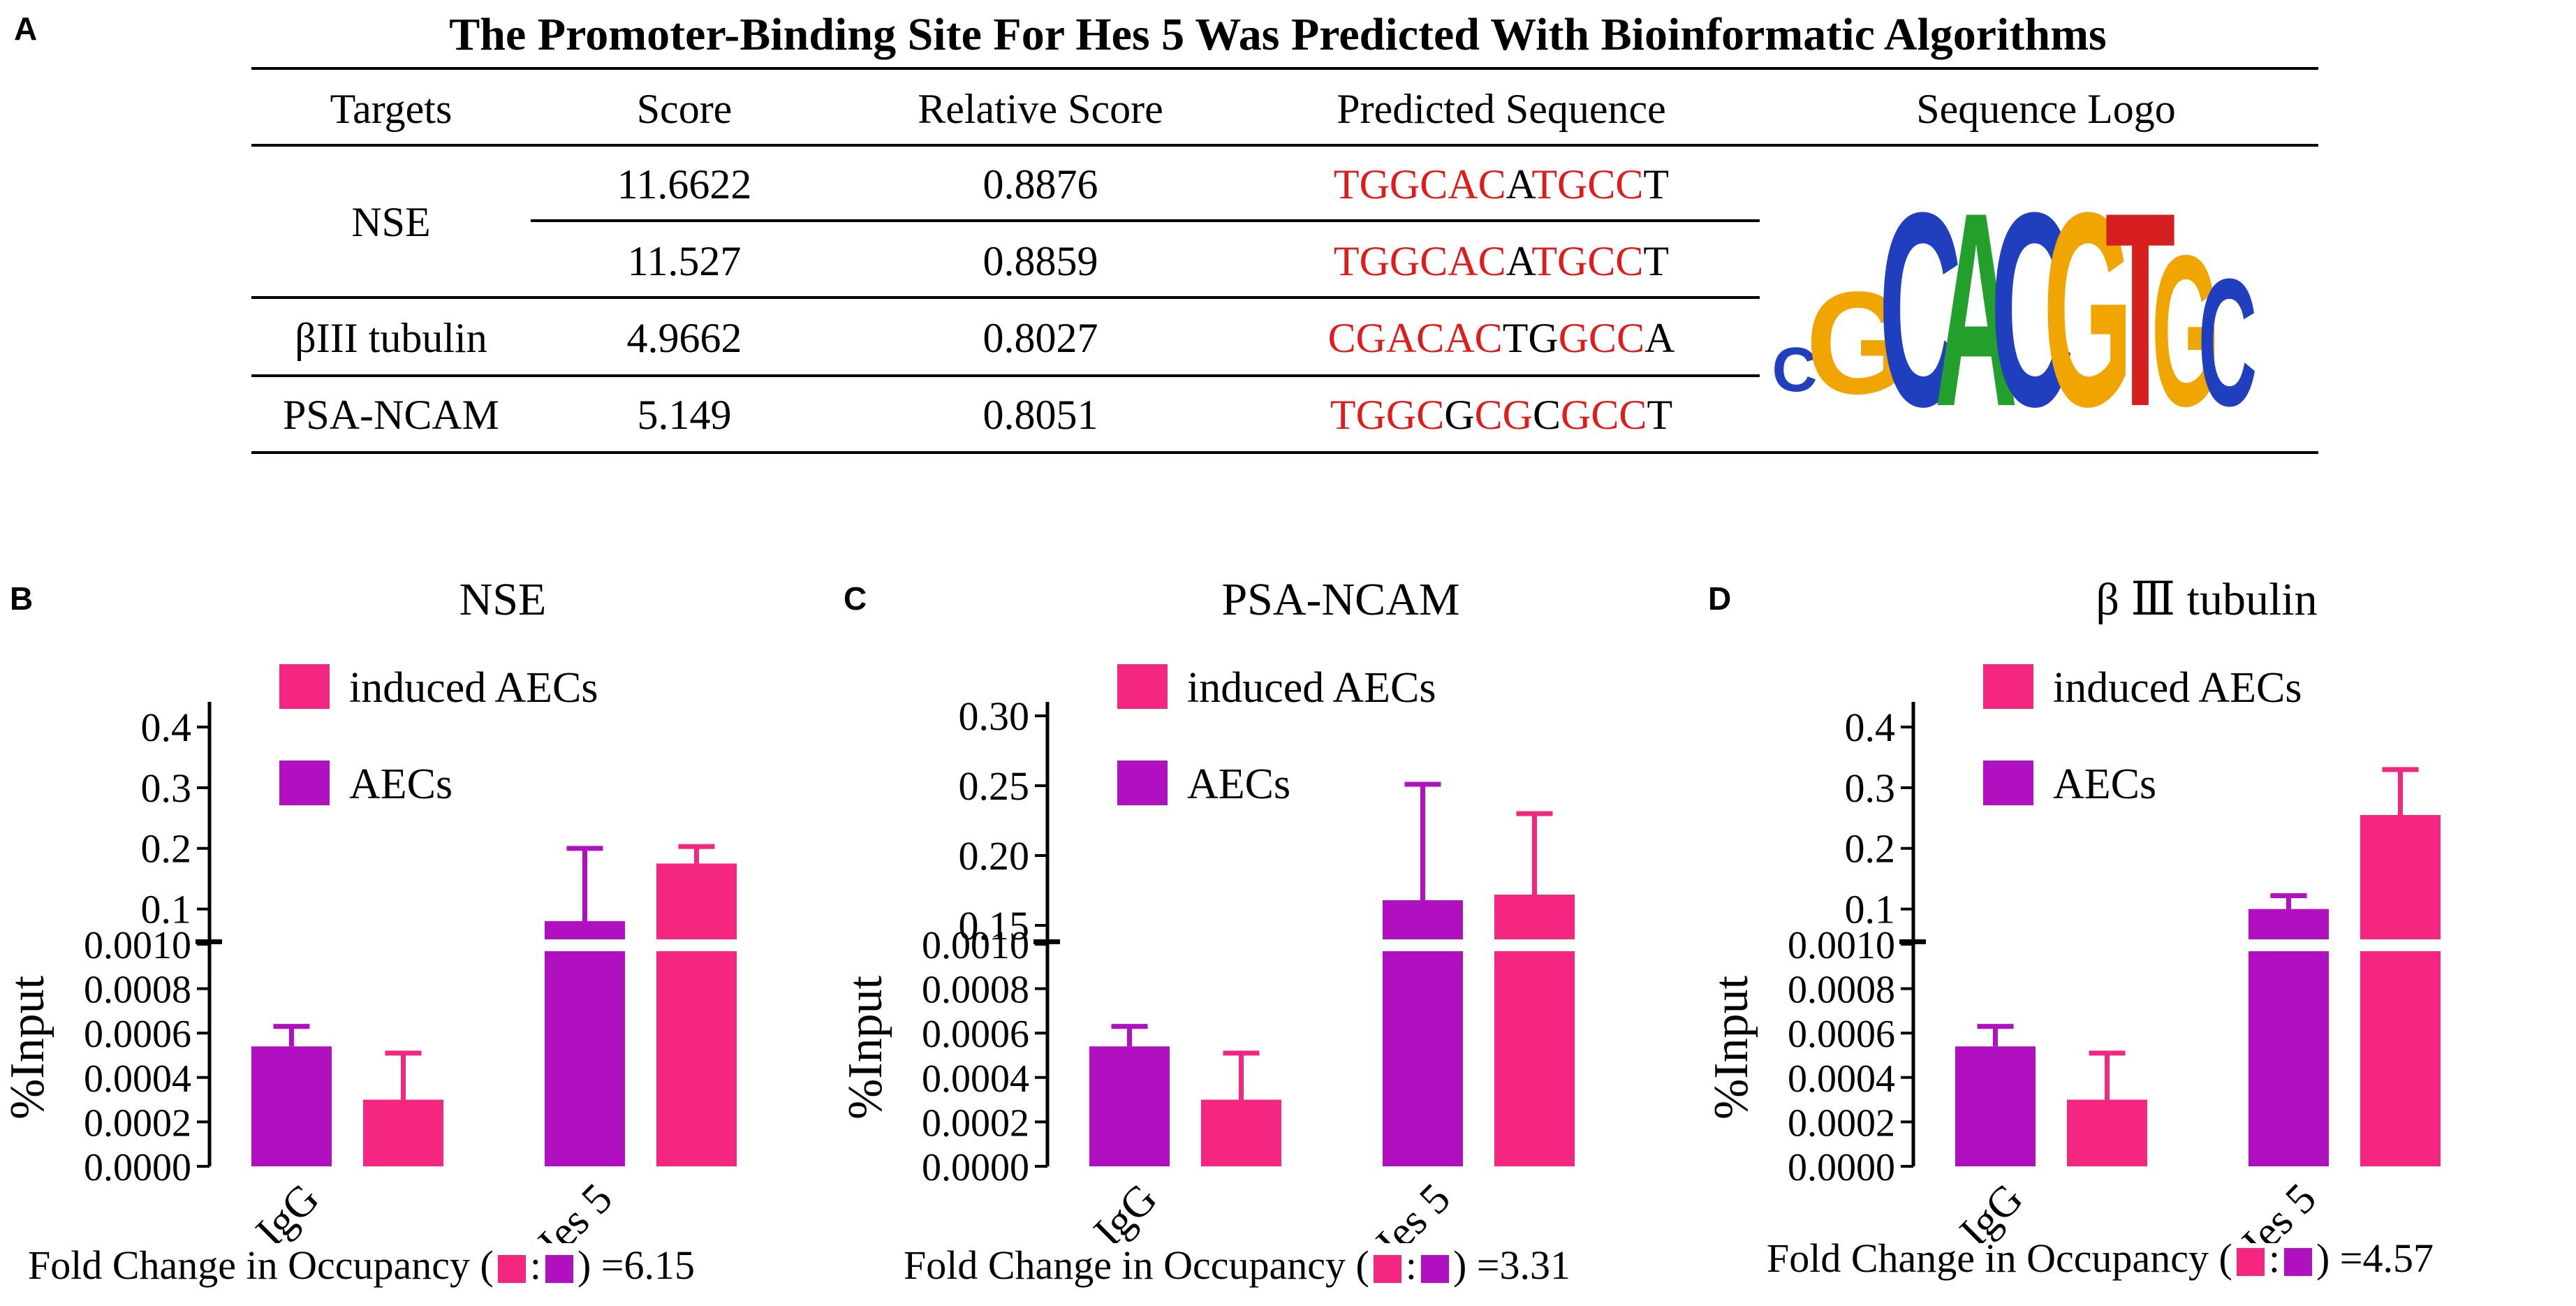 The height and width of the screenshot is (1306, 2576). Describe the element at coordinates (1284, 452) in the screenshot. I see `table-bottom-rule` at that location.